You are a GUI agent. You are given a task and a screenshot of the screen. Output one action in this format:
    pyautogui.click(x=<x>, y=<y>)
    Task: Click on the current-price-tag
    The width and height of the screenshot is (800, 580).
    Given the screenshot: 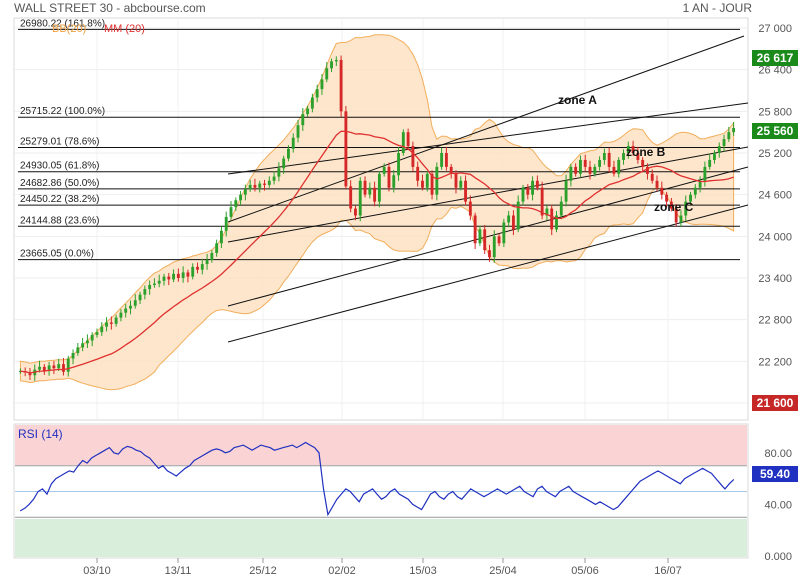 What is the action you would take?
    pyautogui.click(x=775, y=131)
    